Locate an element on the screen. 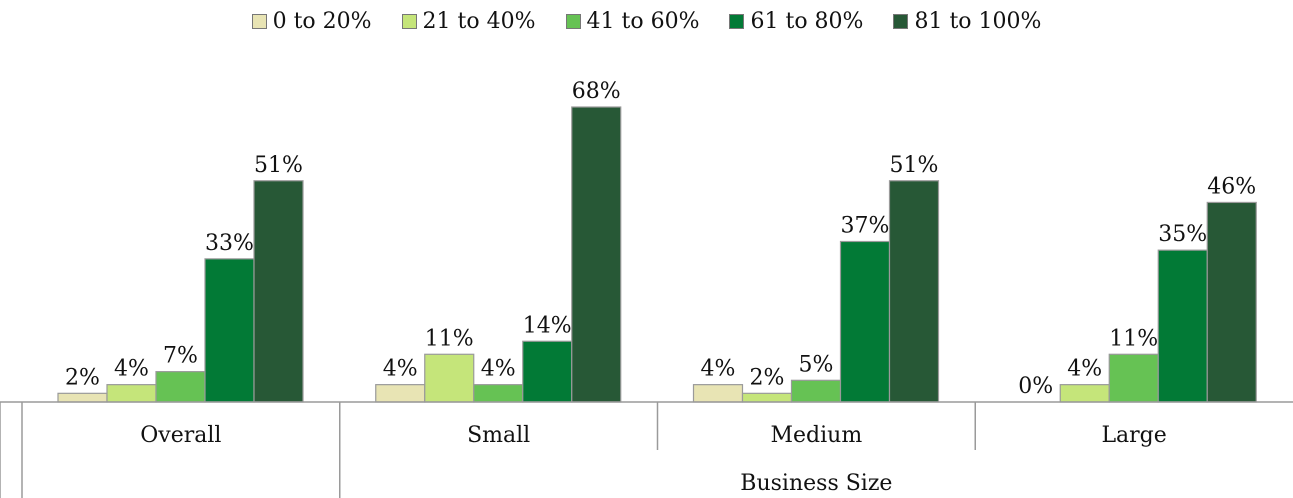 The image size is (1293, 498). legend-item: 61 to 80% is located at coordinates (796, 21).